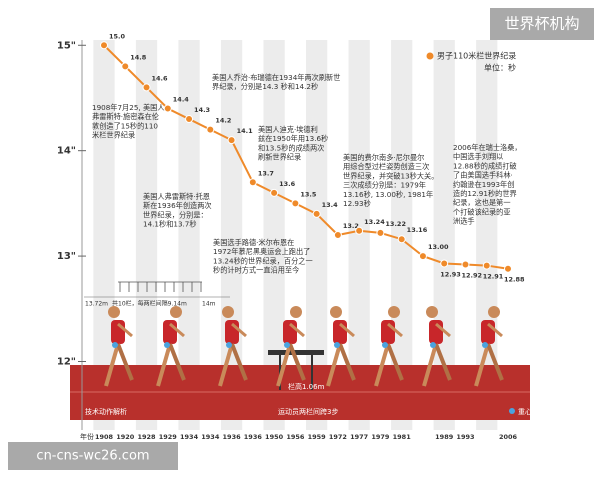  Describe the element at coordinates (295, 437) in the screenshot. I see `x-tick-label: 1956` at that location.